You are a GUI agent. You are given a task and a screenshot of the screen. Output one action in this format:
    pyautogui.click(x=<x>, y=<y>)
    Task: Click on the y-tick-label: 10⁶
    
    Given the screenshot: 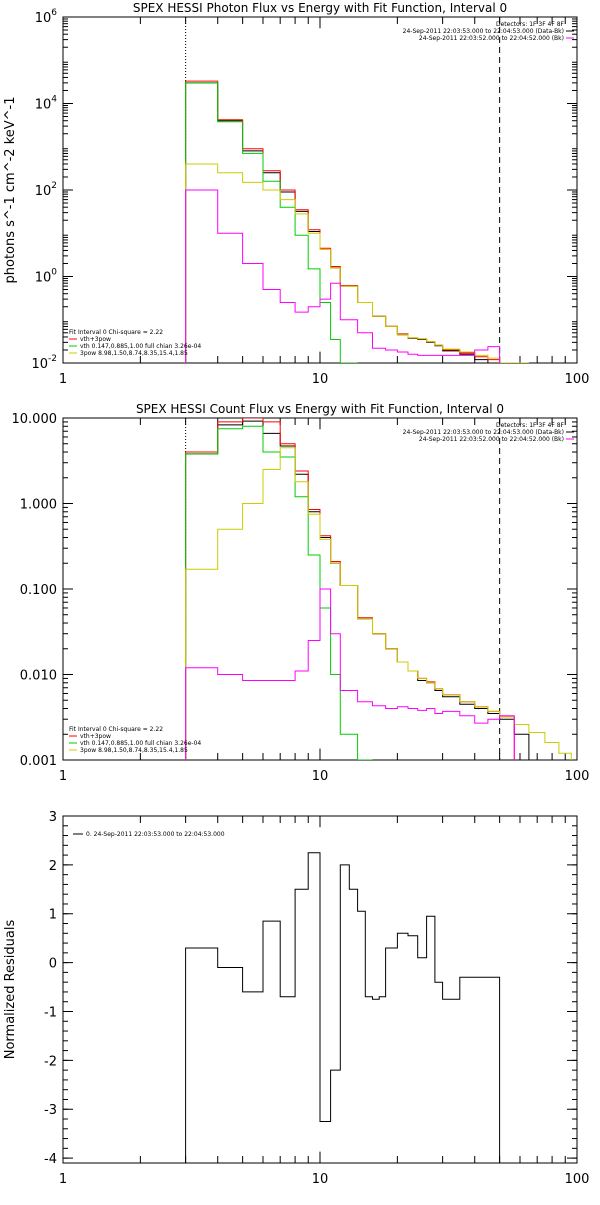 What is the action you would take?
    pyautogui.click(x=46, y=17)
    